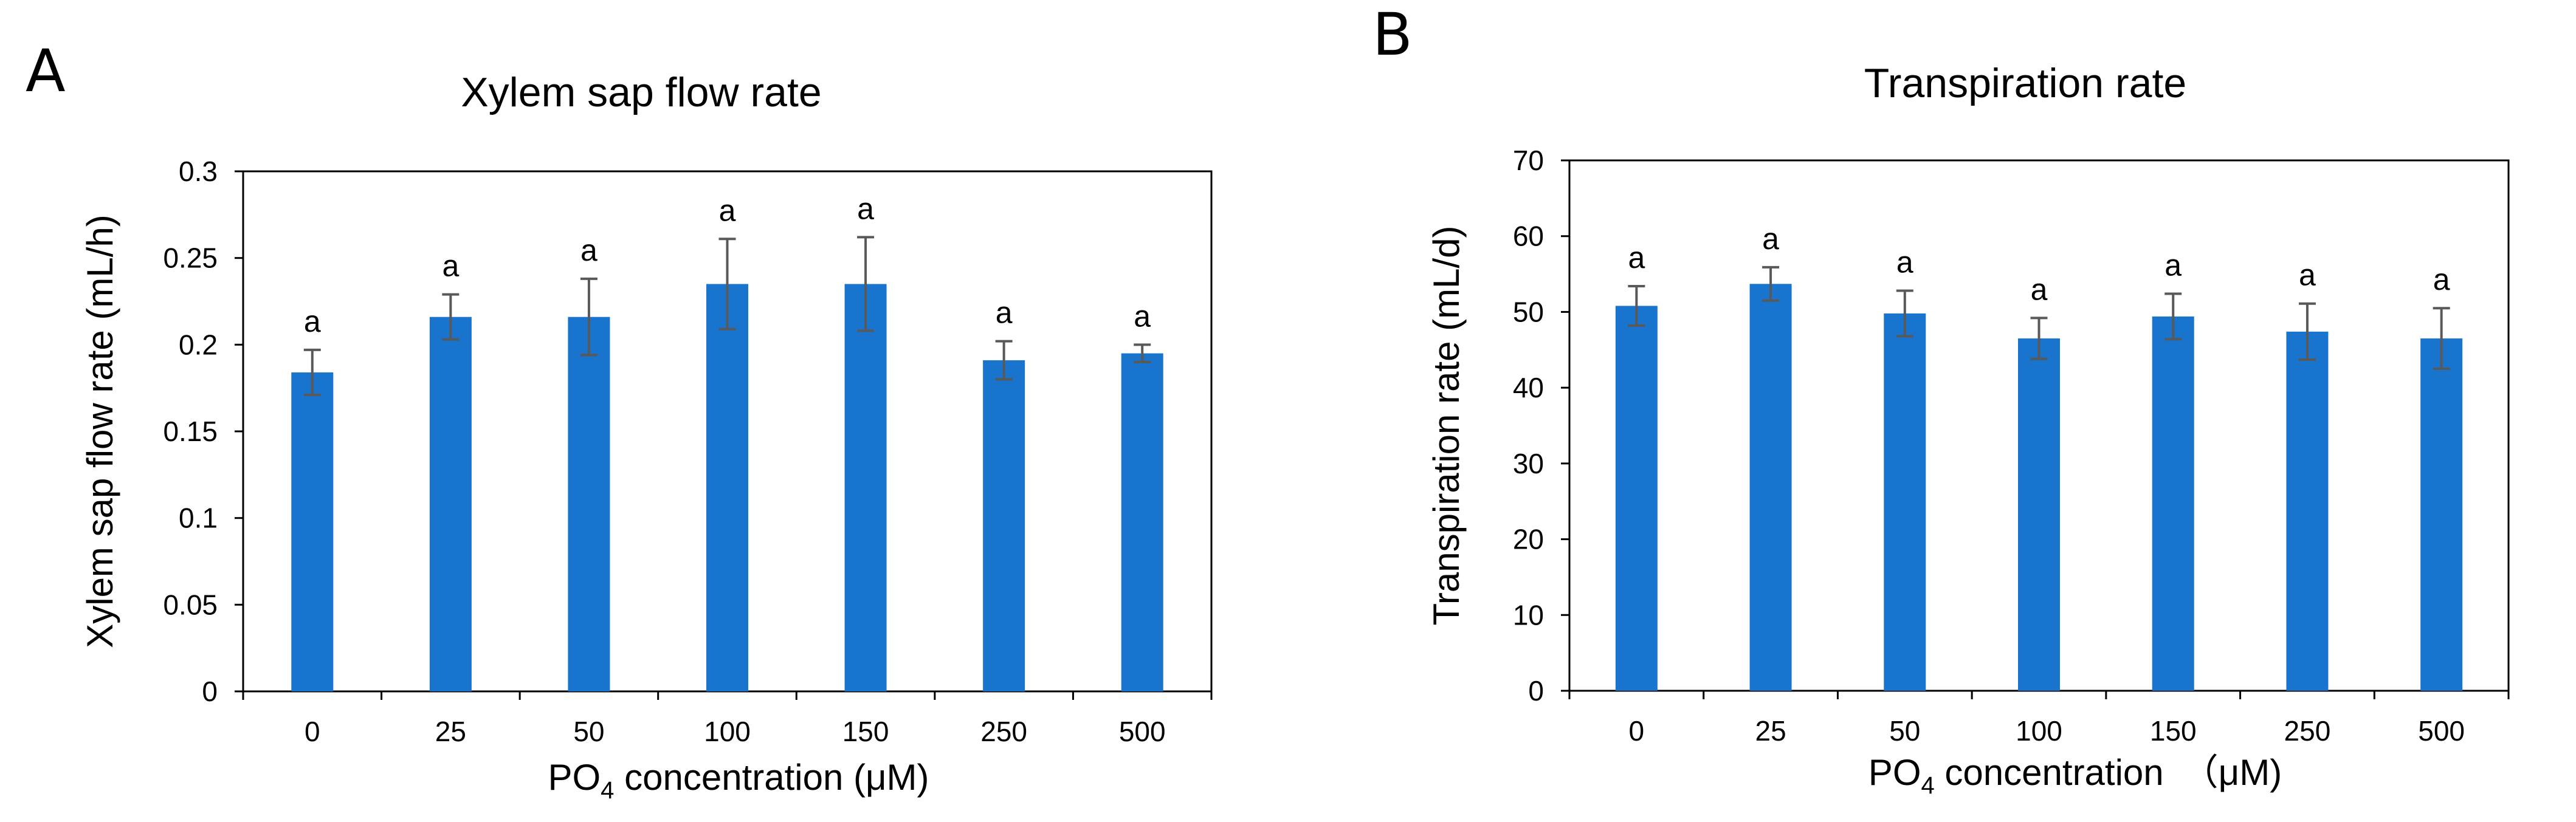 The image size is (2576, 822). What do you see at coordinates (1528, 539) in the screenshot?
I see `y-tick-label: 20` at bounding box center [1528, 539].